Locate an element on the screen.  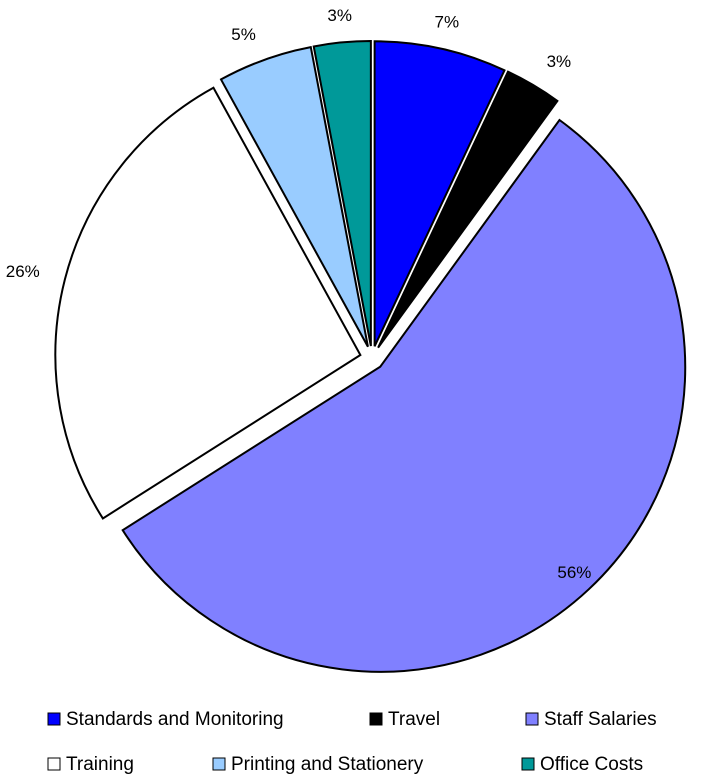
legend-label: Travel is located at coordinates (414, 719).